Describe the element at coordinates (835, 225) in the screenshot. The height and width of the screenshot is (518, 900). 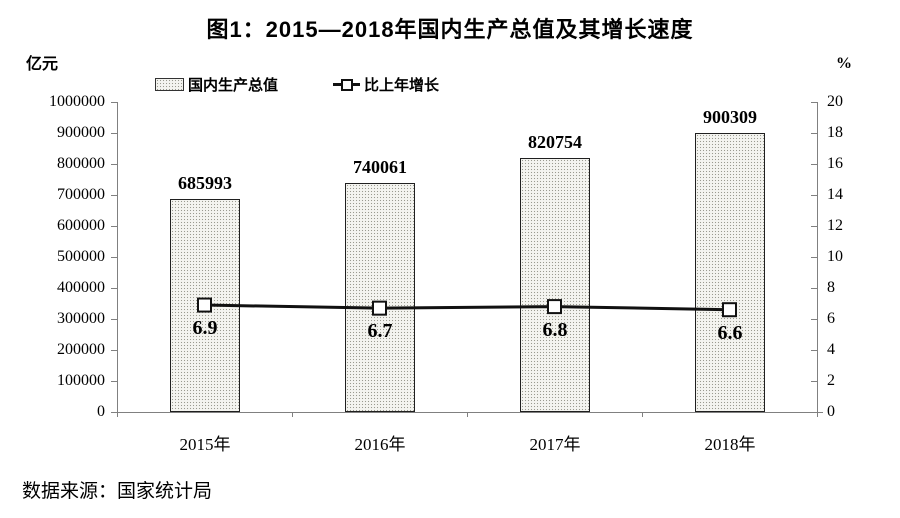
I see `right-axis-tick-label: 12` at that location.